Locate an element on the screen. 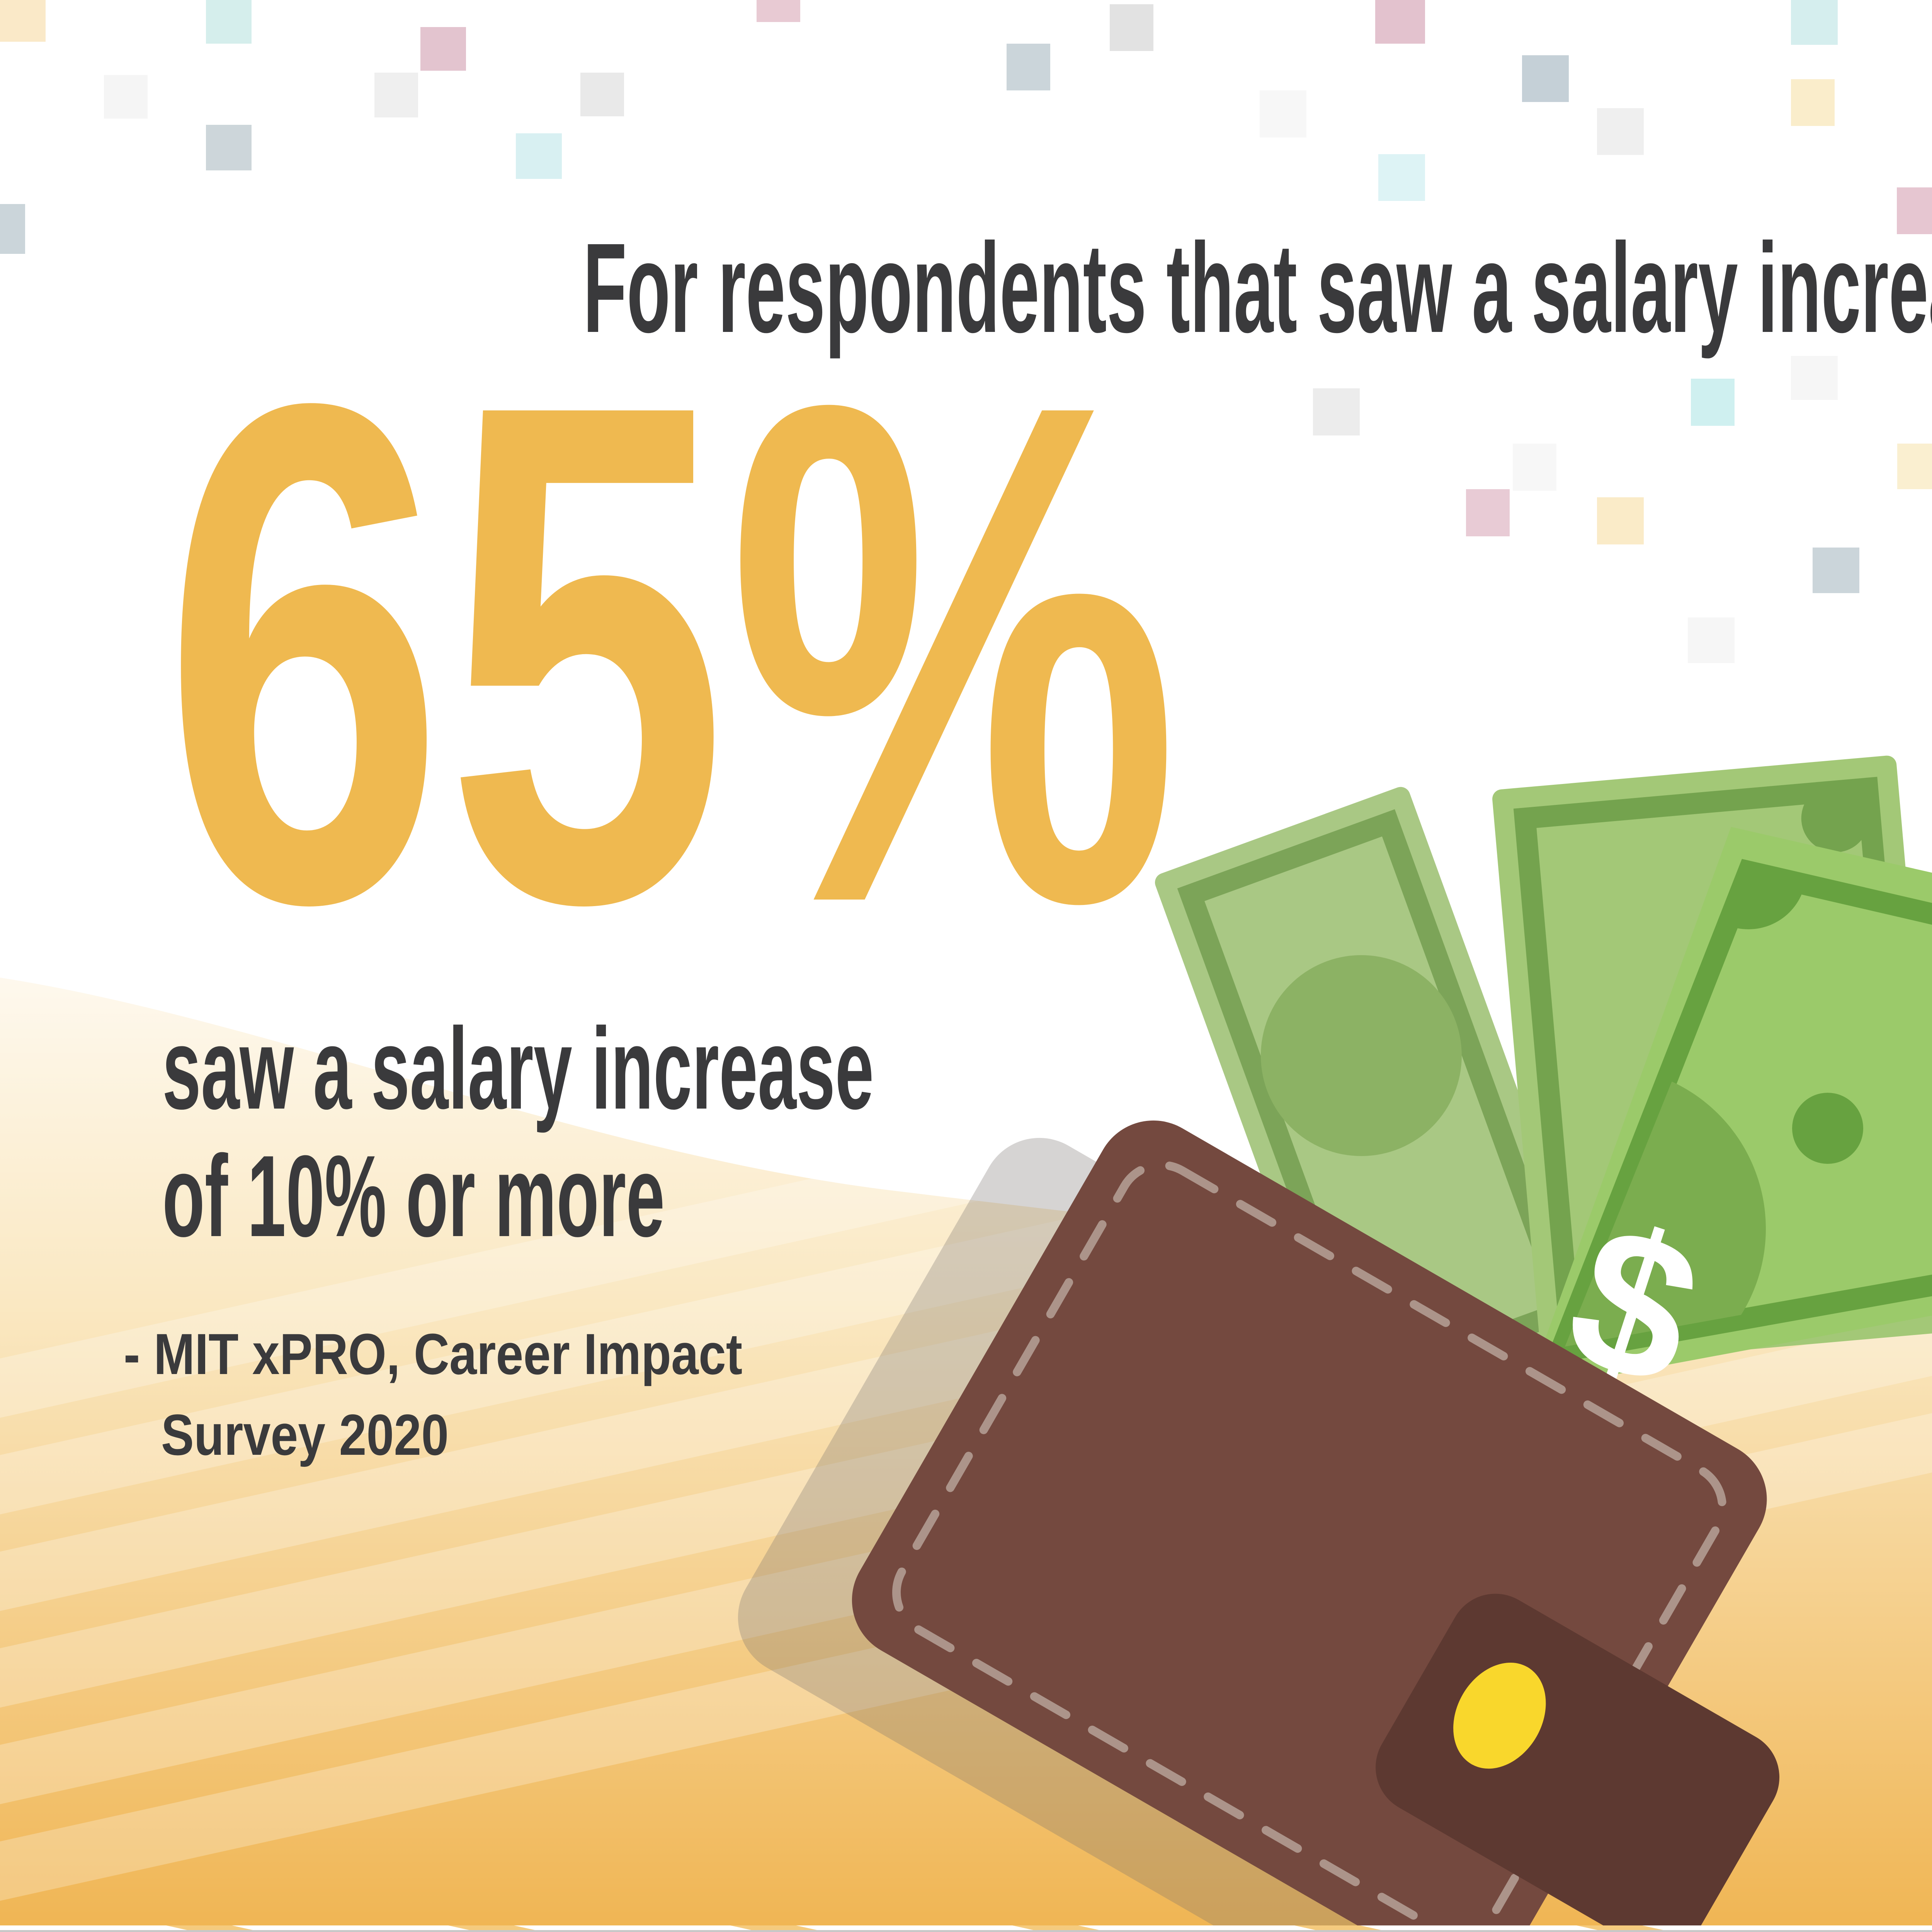 This screenshot has width=1932, height=1932. bill-corner-dot is located at coordinates (1828, 1128).